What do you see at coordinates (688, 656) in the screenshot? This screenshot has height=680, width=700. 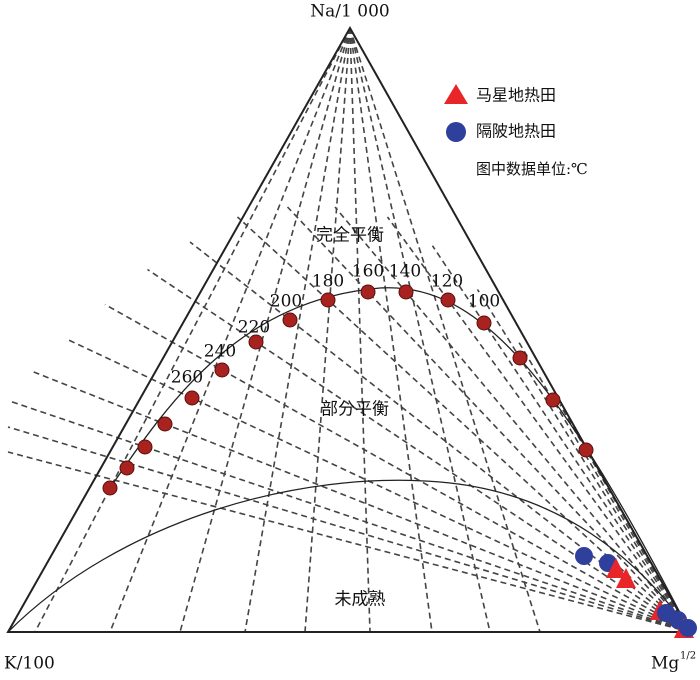 I see `vertex-label-sup: 1/2` at bounding box center [688, 656].